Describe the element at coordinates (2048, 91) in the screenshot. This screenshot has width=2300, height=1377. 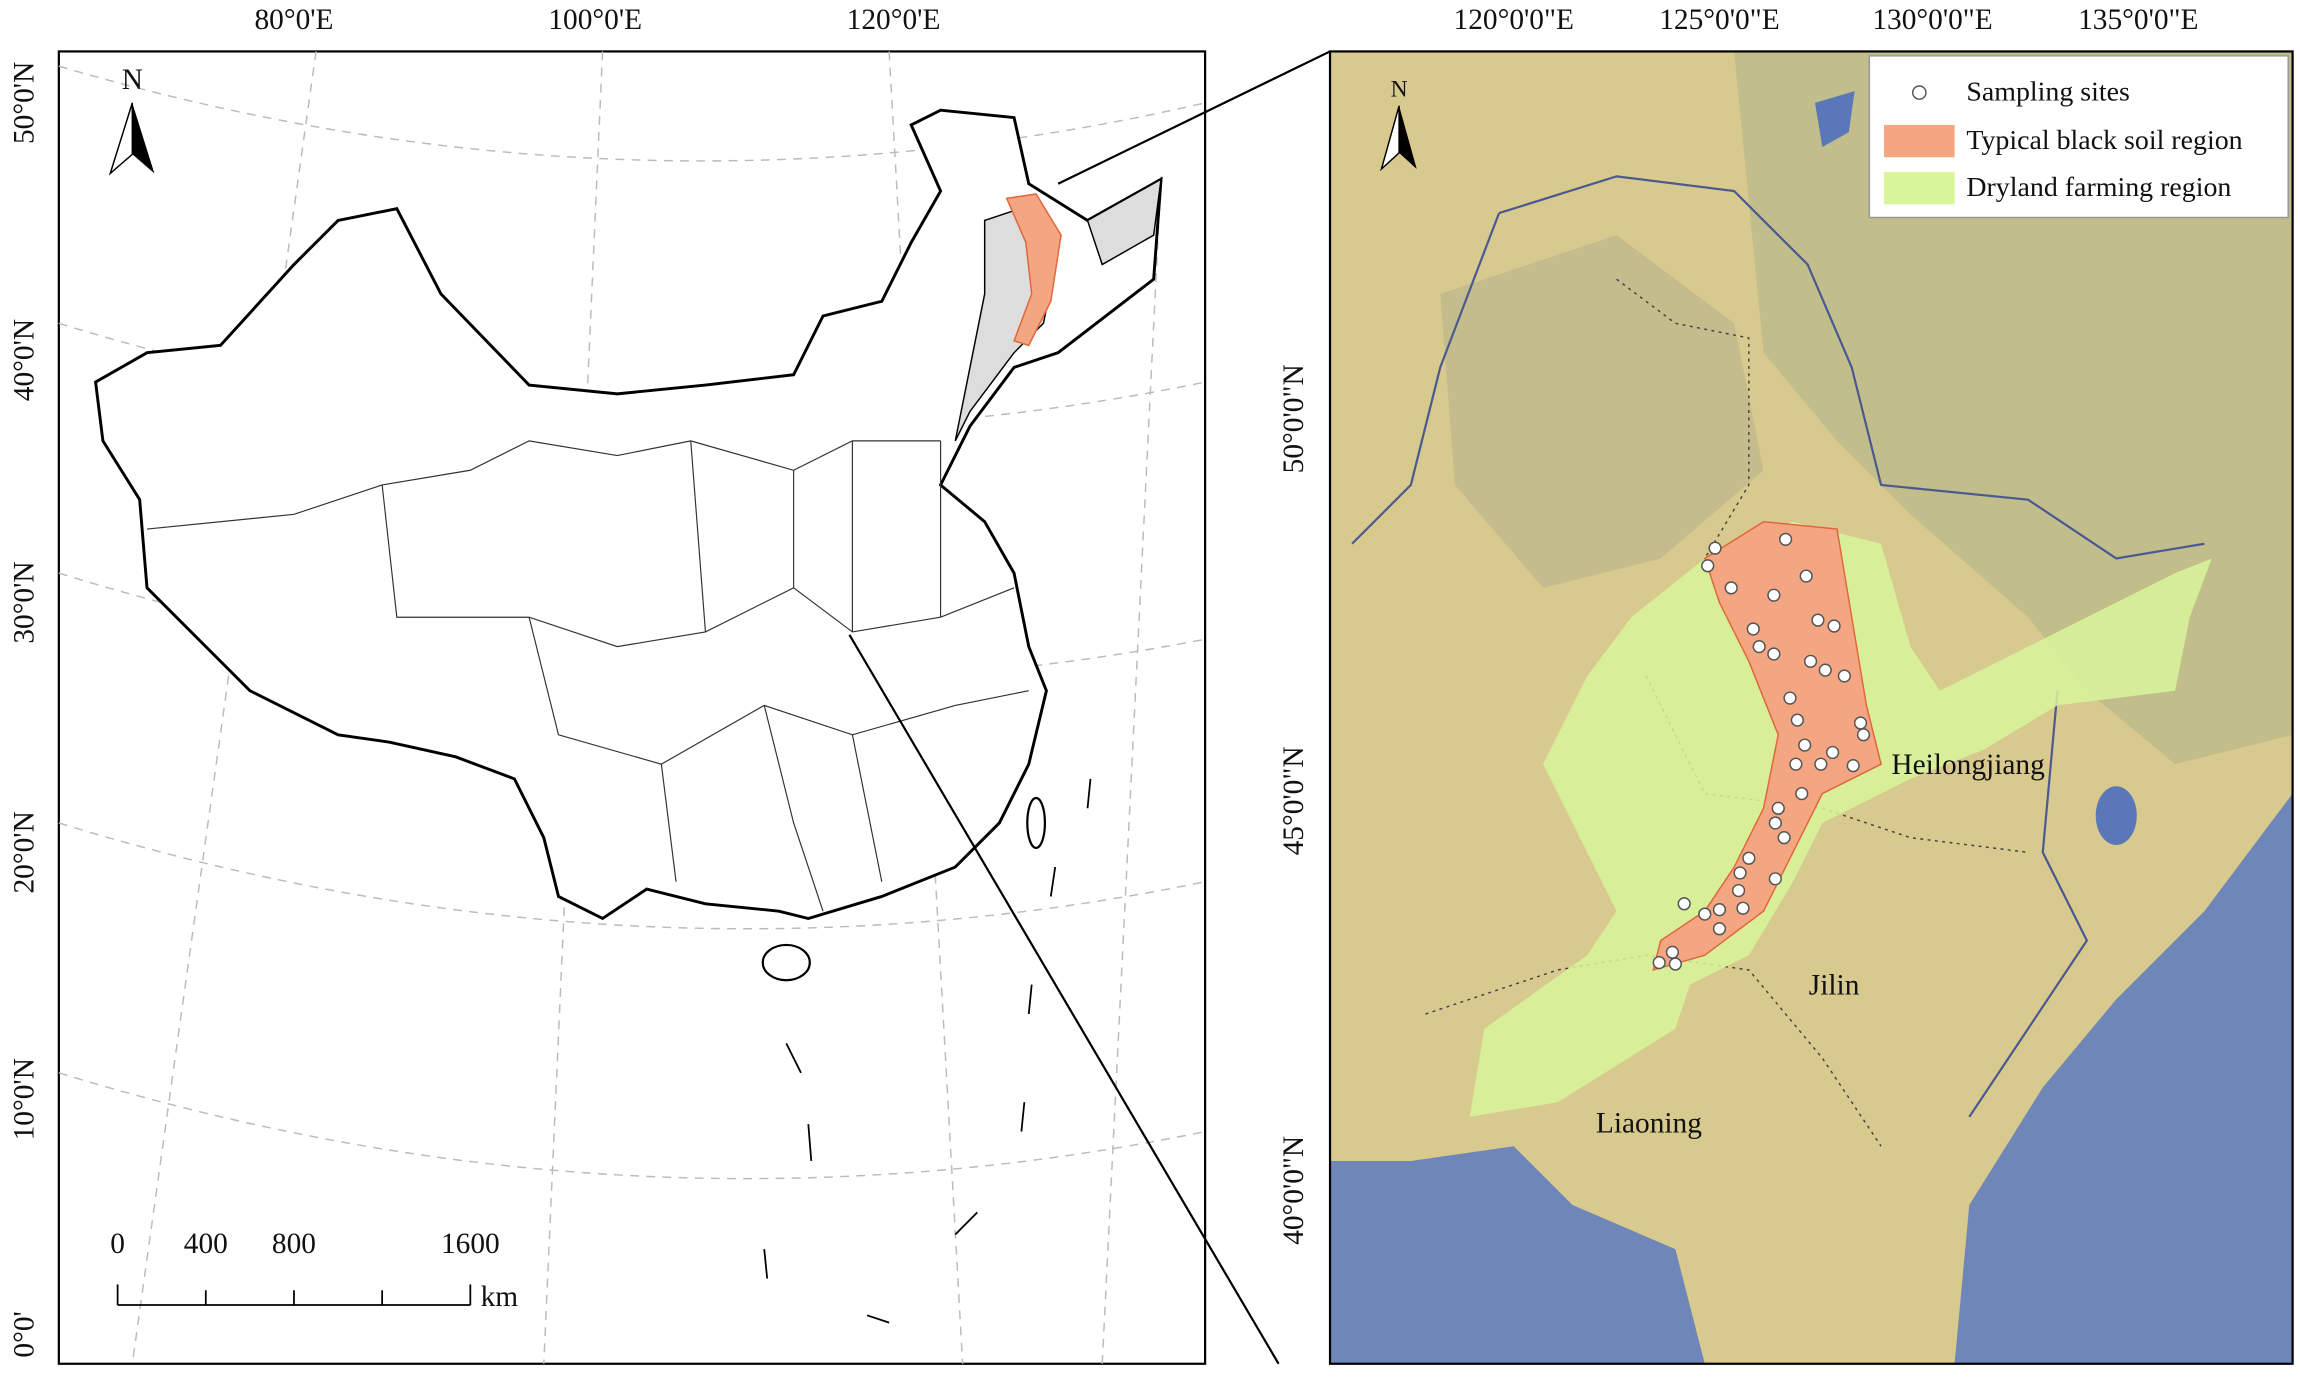
I see `legend-label: Sampling sites` at that location.